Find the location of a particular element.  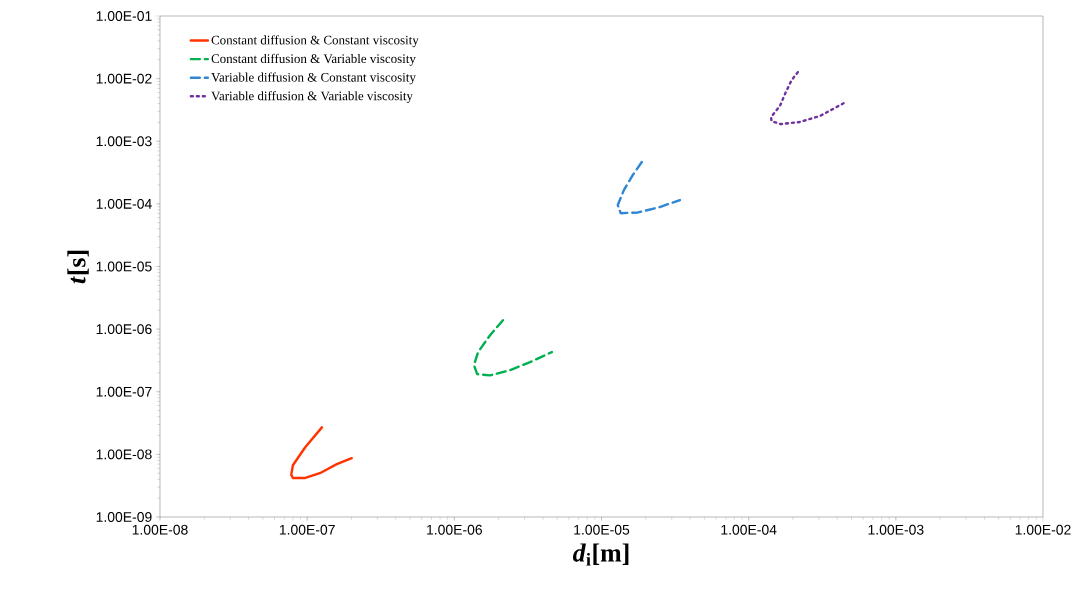

y-tick-label: 1.00E-07 is located at coordinates (124, 391).